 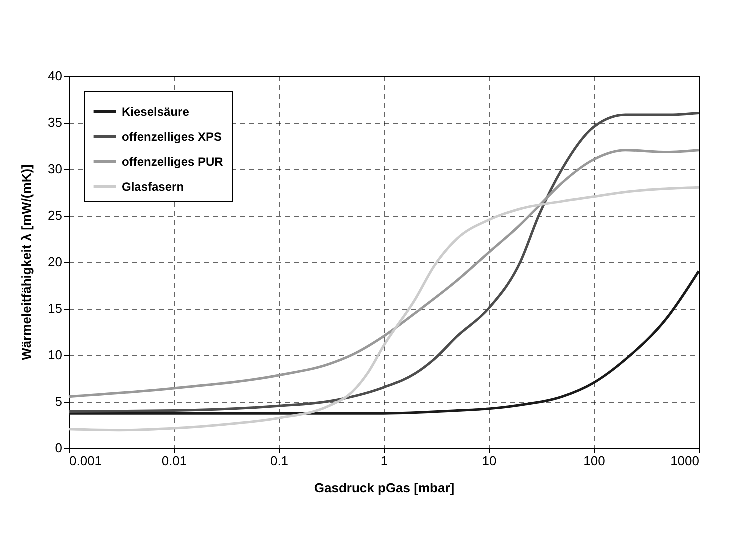 What do you see at coordinates (279, 461) in the screenshot?
I see `x-tick-label: 0.1` at bounding box center [279, 461].